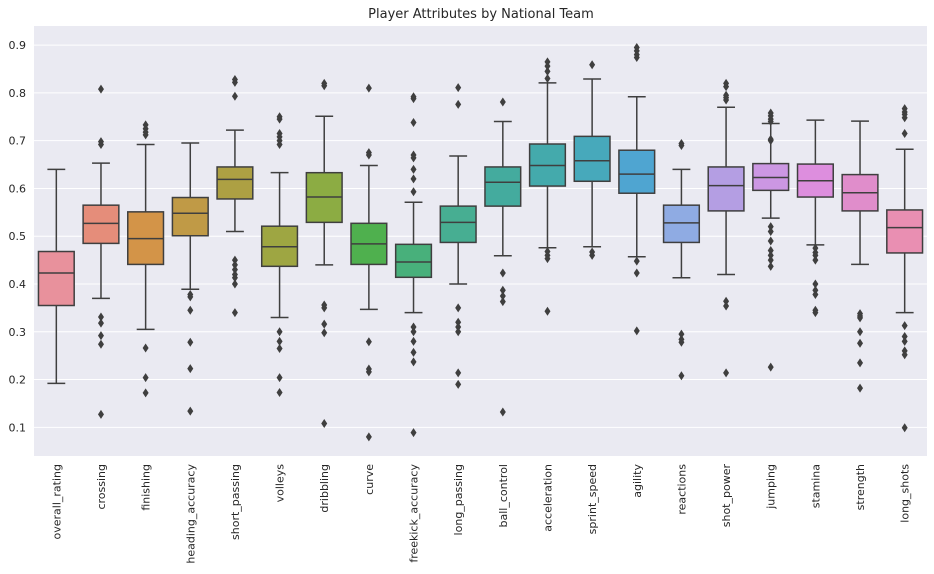 This screenshot has height=574, width=934. What do you see at coordinates (905, 493) in the screenshot?
I see `x-tick-label: long_shots` at bounding box center [905, 493].